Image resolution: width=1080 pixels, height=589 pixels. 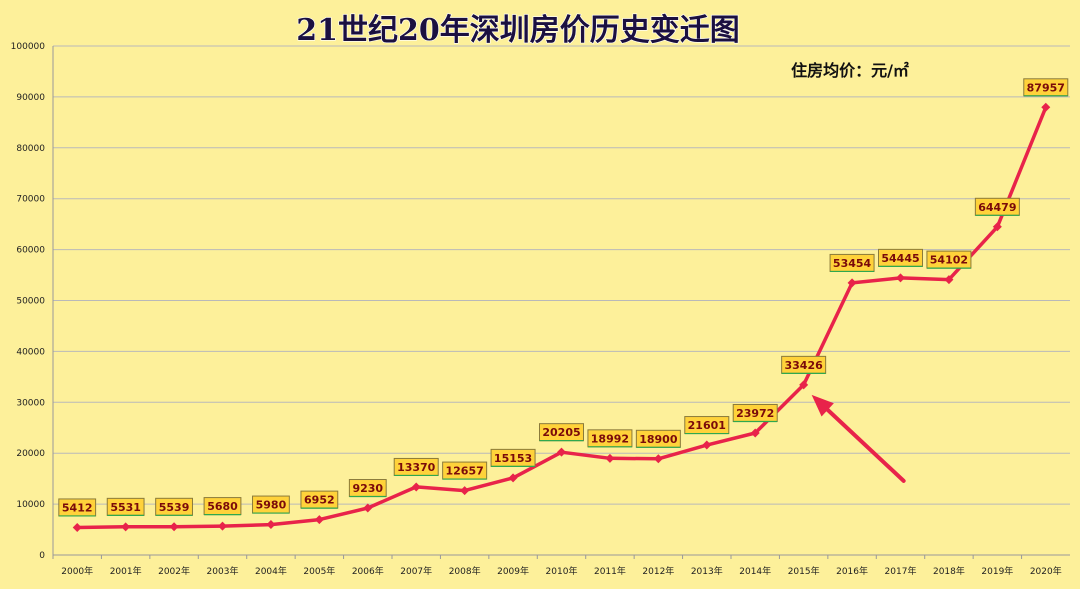 I want to click on svg-text: 64479, so click(x=997, y=207).